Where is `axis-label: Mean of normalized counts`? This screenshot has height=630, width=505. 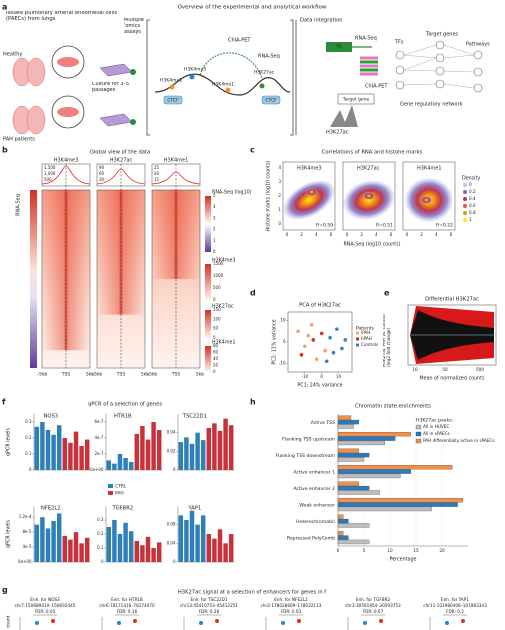
axis-label: Mean of normalized counts is located at coordinates (452, 379).